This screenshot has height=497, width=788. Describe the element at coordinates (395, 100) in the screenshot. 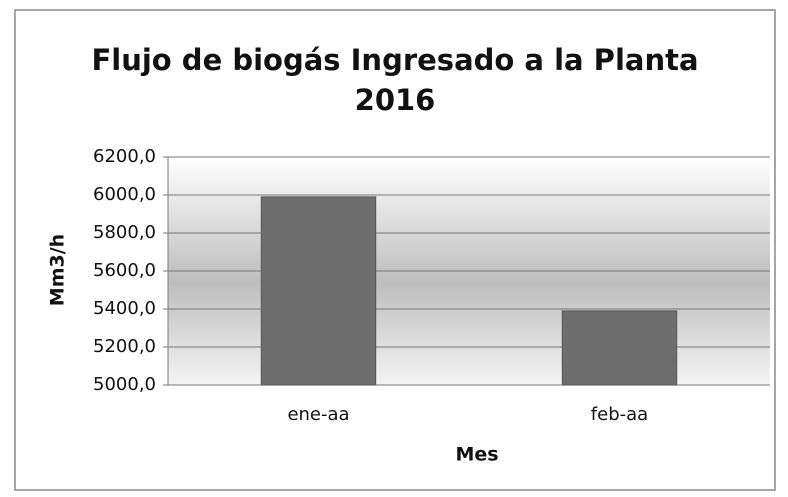

I see `chart-title: 2016` at that location.